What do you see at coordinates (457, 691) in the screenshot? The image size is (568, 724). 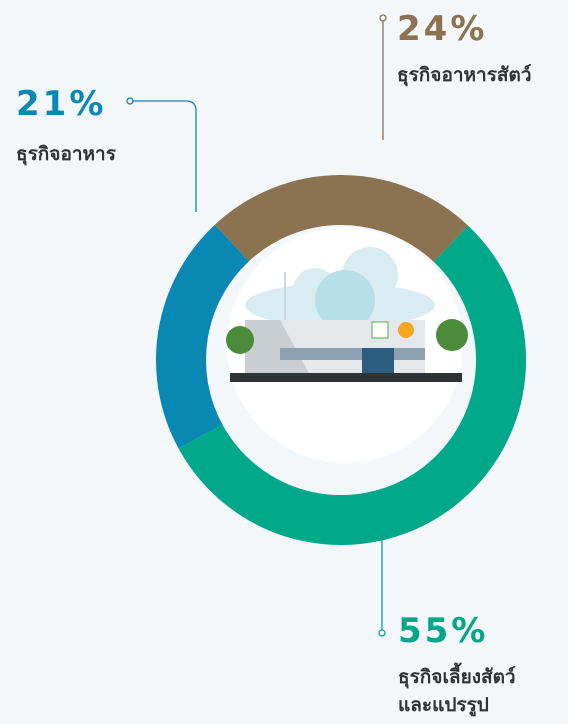 I see `category-label: ธุรกิจเลี้ยงสัตว์ และแปรรูป` at bounding box center [457, 691].